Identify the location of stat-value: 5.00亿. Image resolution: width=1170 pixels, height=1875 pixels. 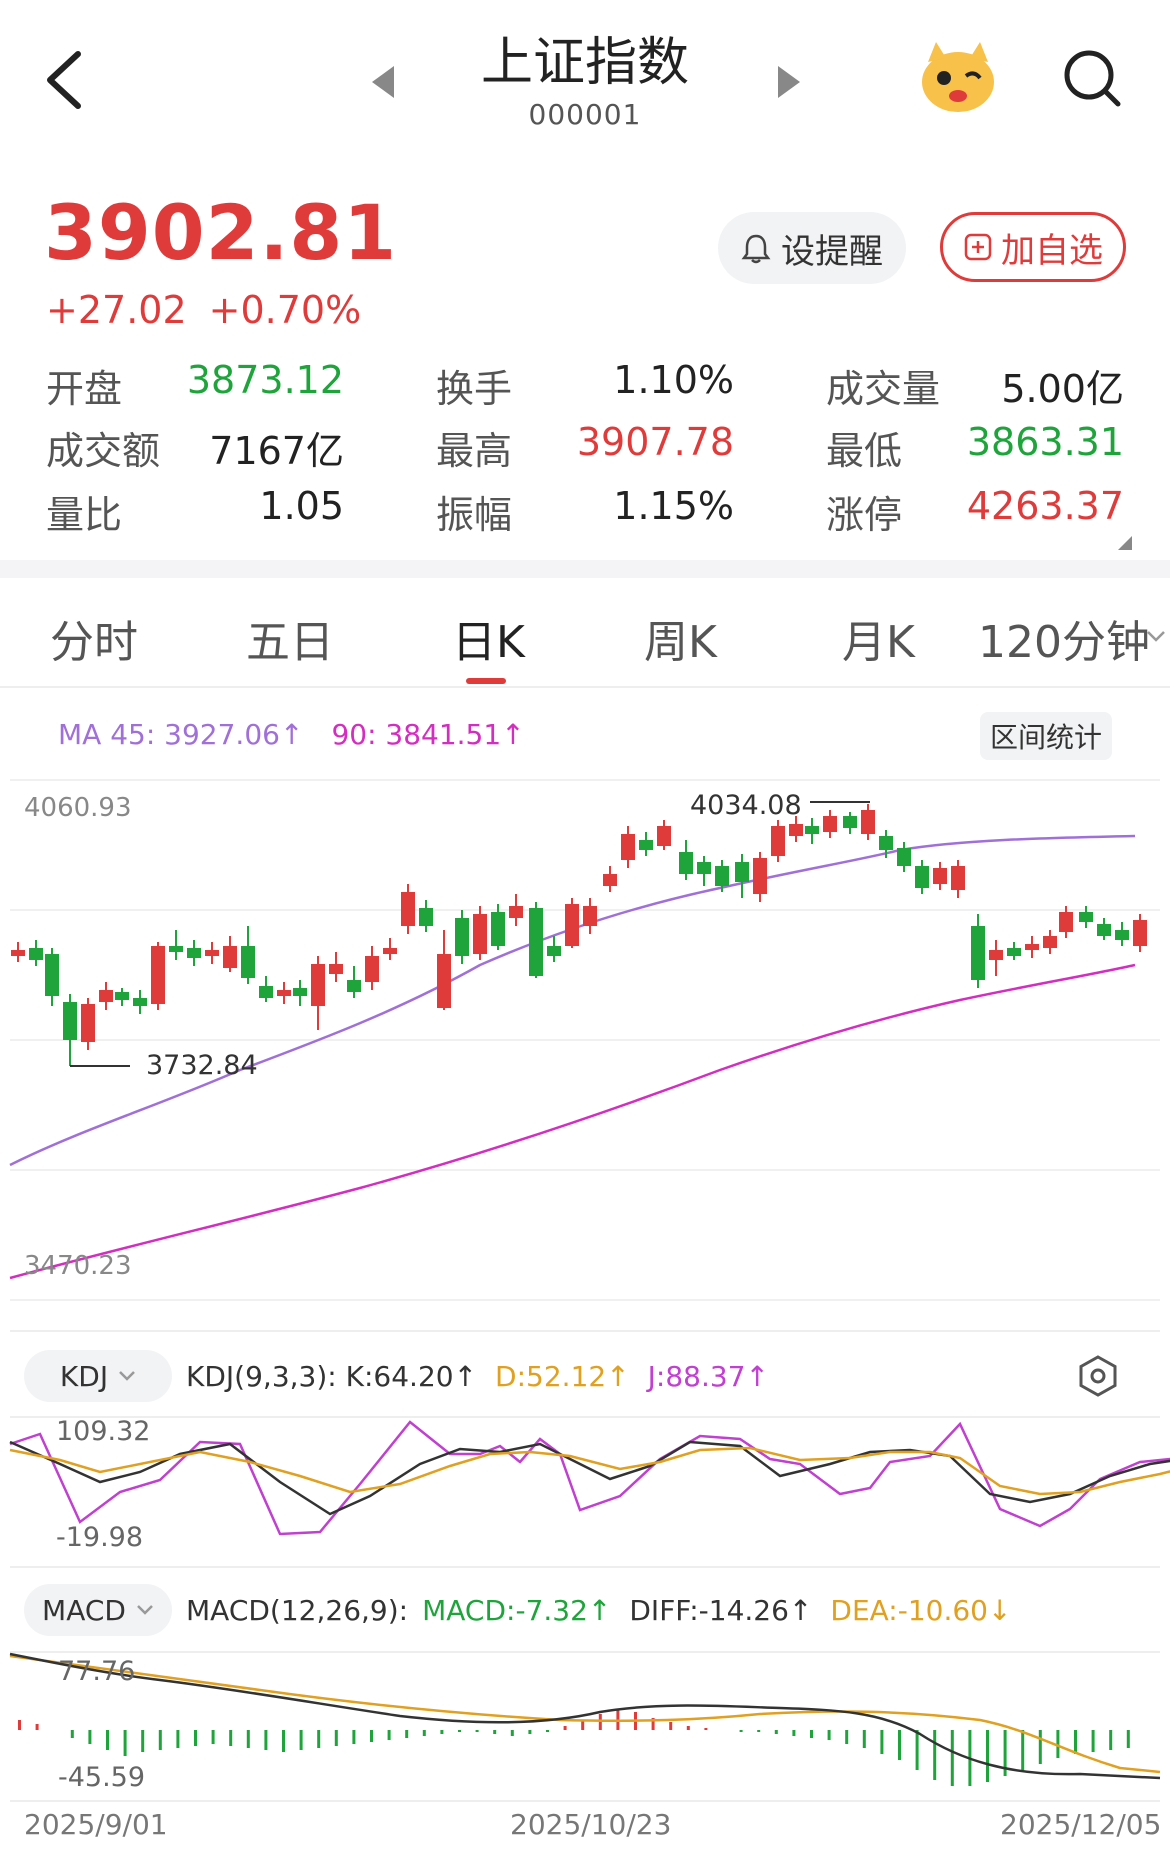
(1062, 389).